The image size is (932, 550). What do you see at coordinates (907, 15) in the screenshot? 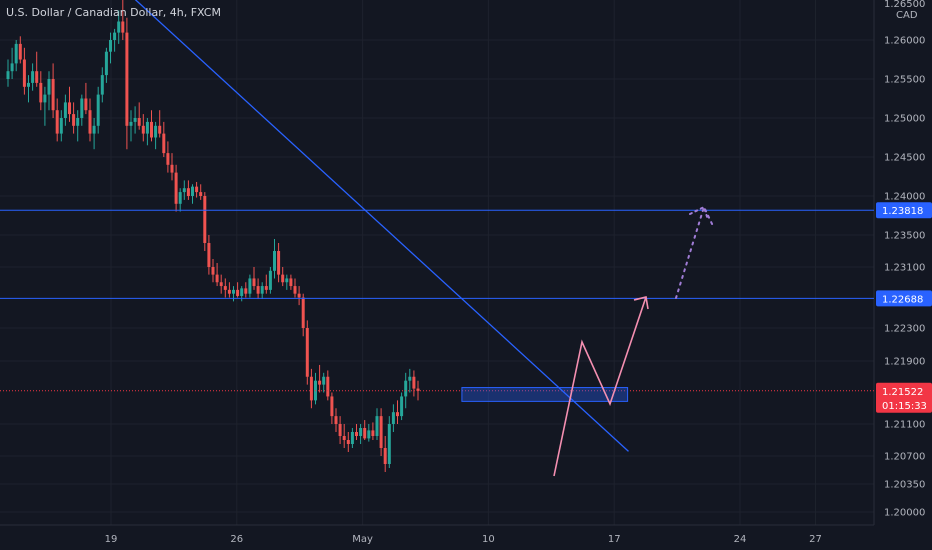
I see `currency-label: CAD` at bounding box center [907, 15].